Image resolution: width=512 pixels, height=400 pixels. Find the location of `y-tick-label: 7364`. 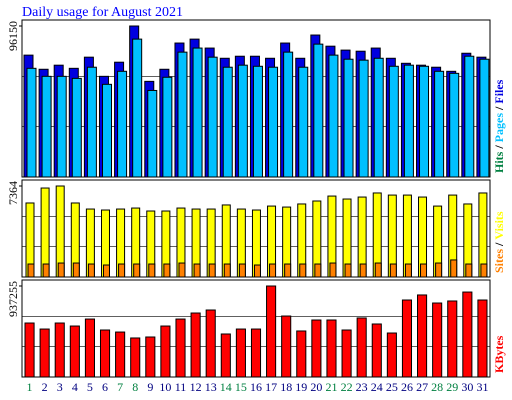

y-tick-label: 7364 is located at coordinates (13, 193).